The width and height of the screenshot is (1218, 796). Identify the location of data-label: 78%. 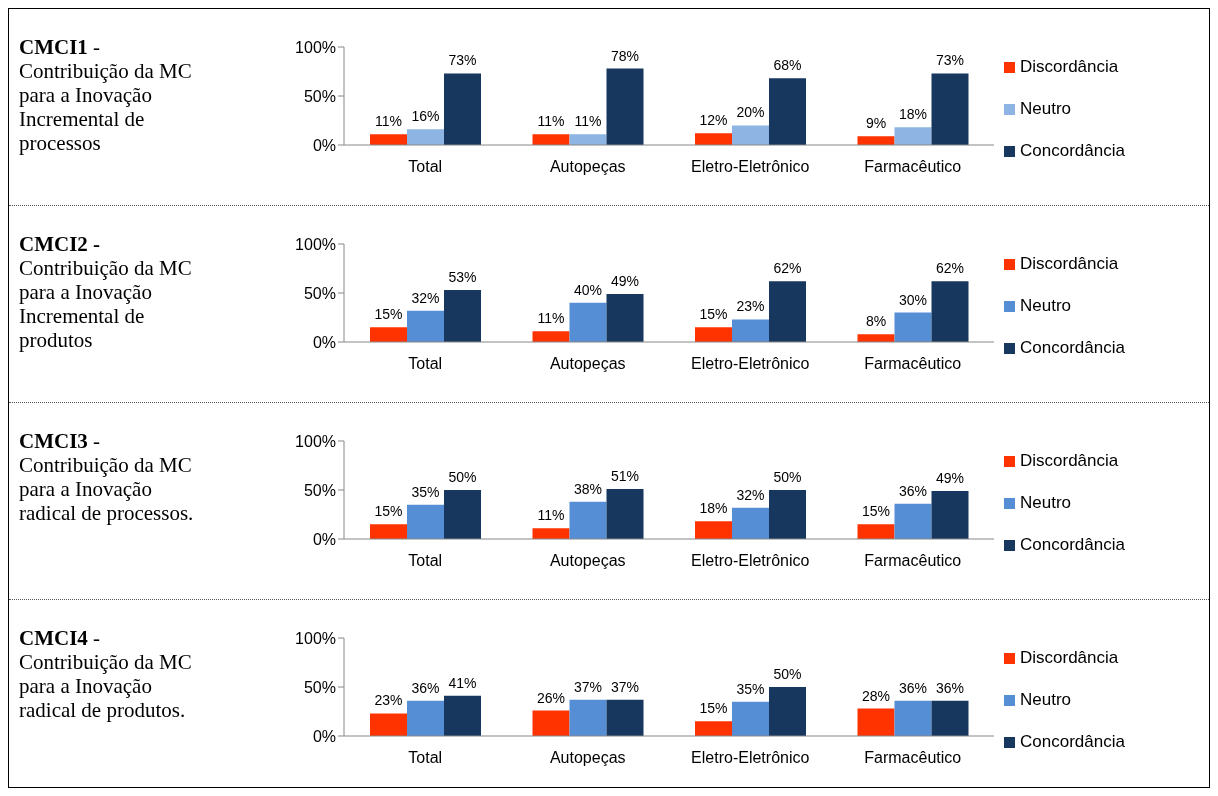
(625, 55).